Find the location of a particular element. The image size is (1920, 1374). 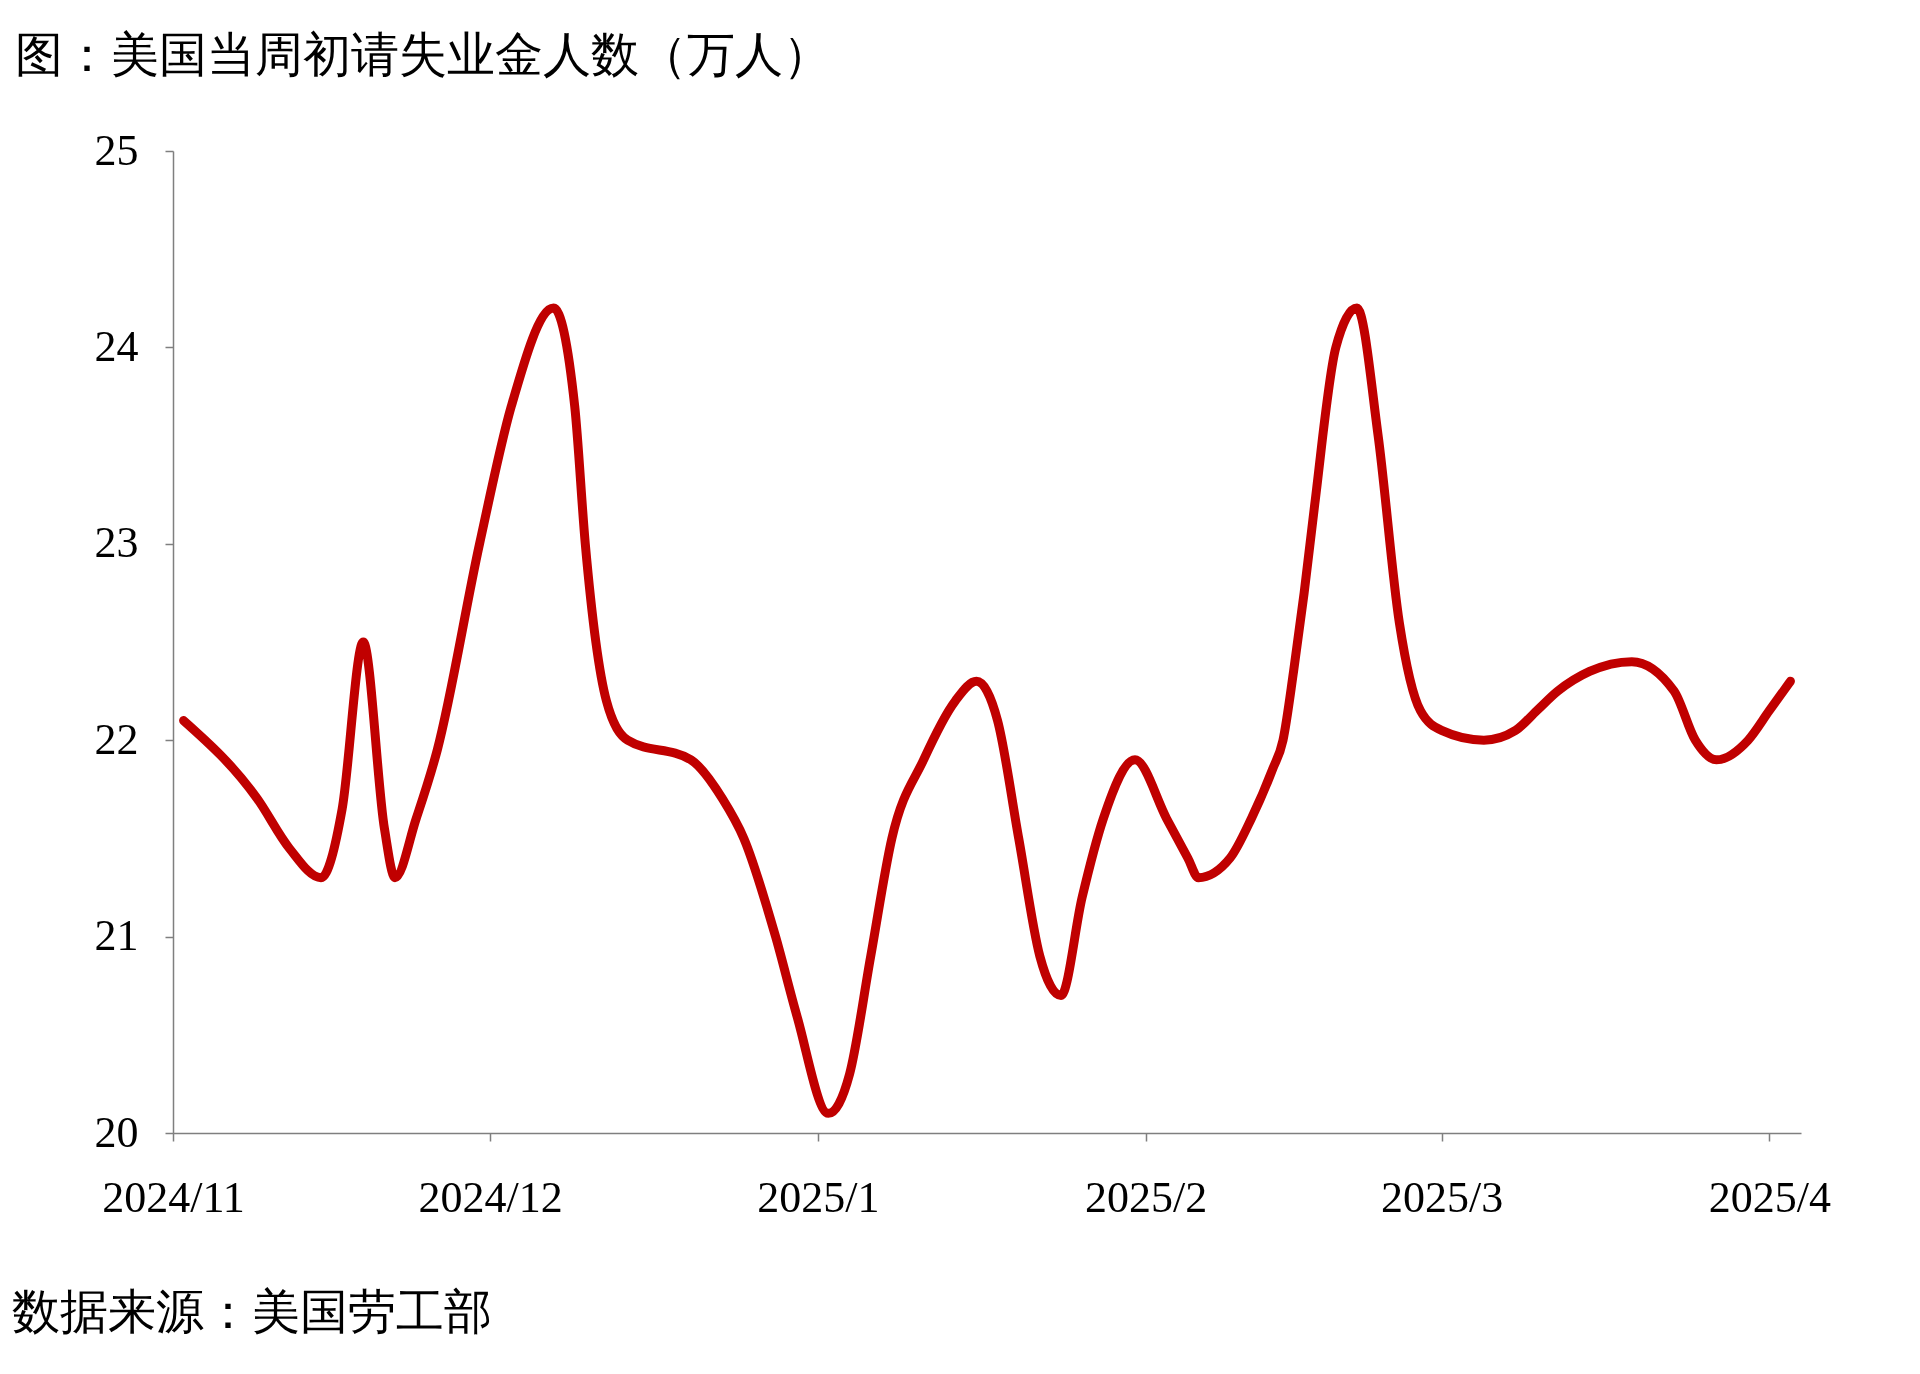

y-tick-label: 24 is located at coordinates (116, 346).